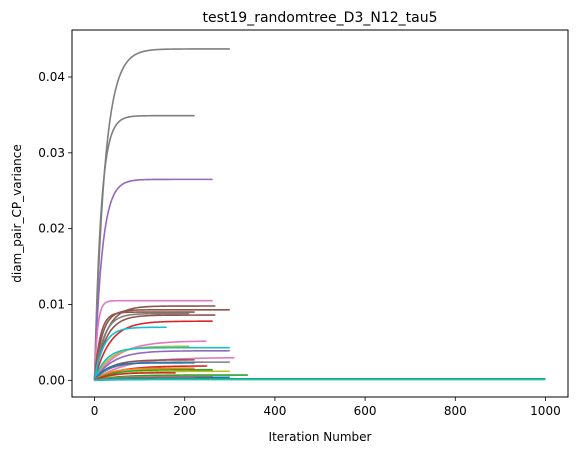 The height and width of the screenshot is (453, 576). What do you see at coordinates (365, 411) in the screenshot?
I see `x-tick-label: 600` at bounding box center [365, 411].